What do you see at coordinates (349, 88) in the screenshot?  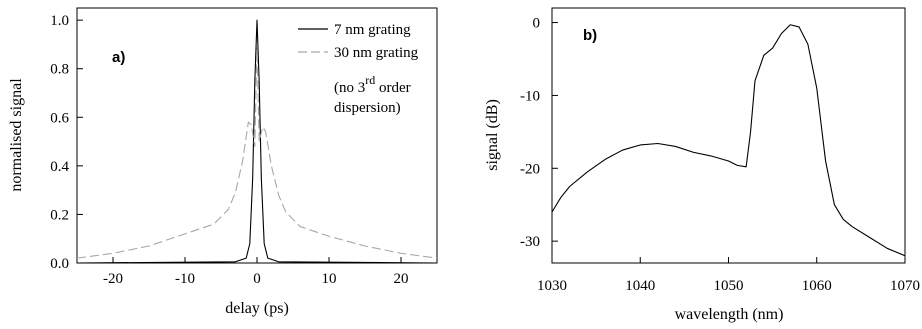 I see `annotation-prefix: (no 3` at bounding box center [349, 88].